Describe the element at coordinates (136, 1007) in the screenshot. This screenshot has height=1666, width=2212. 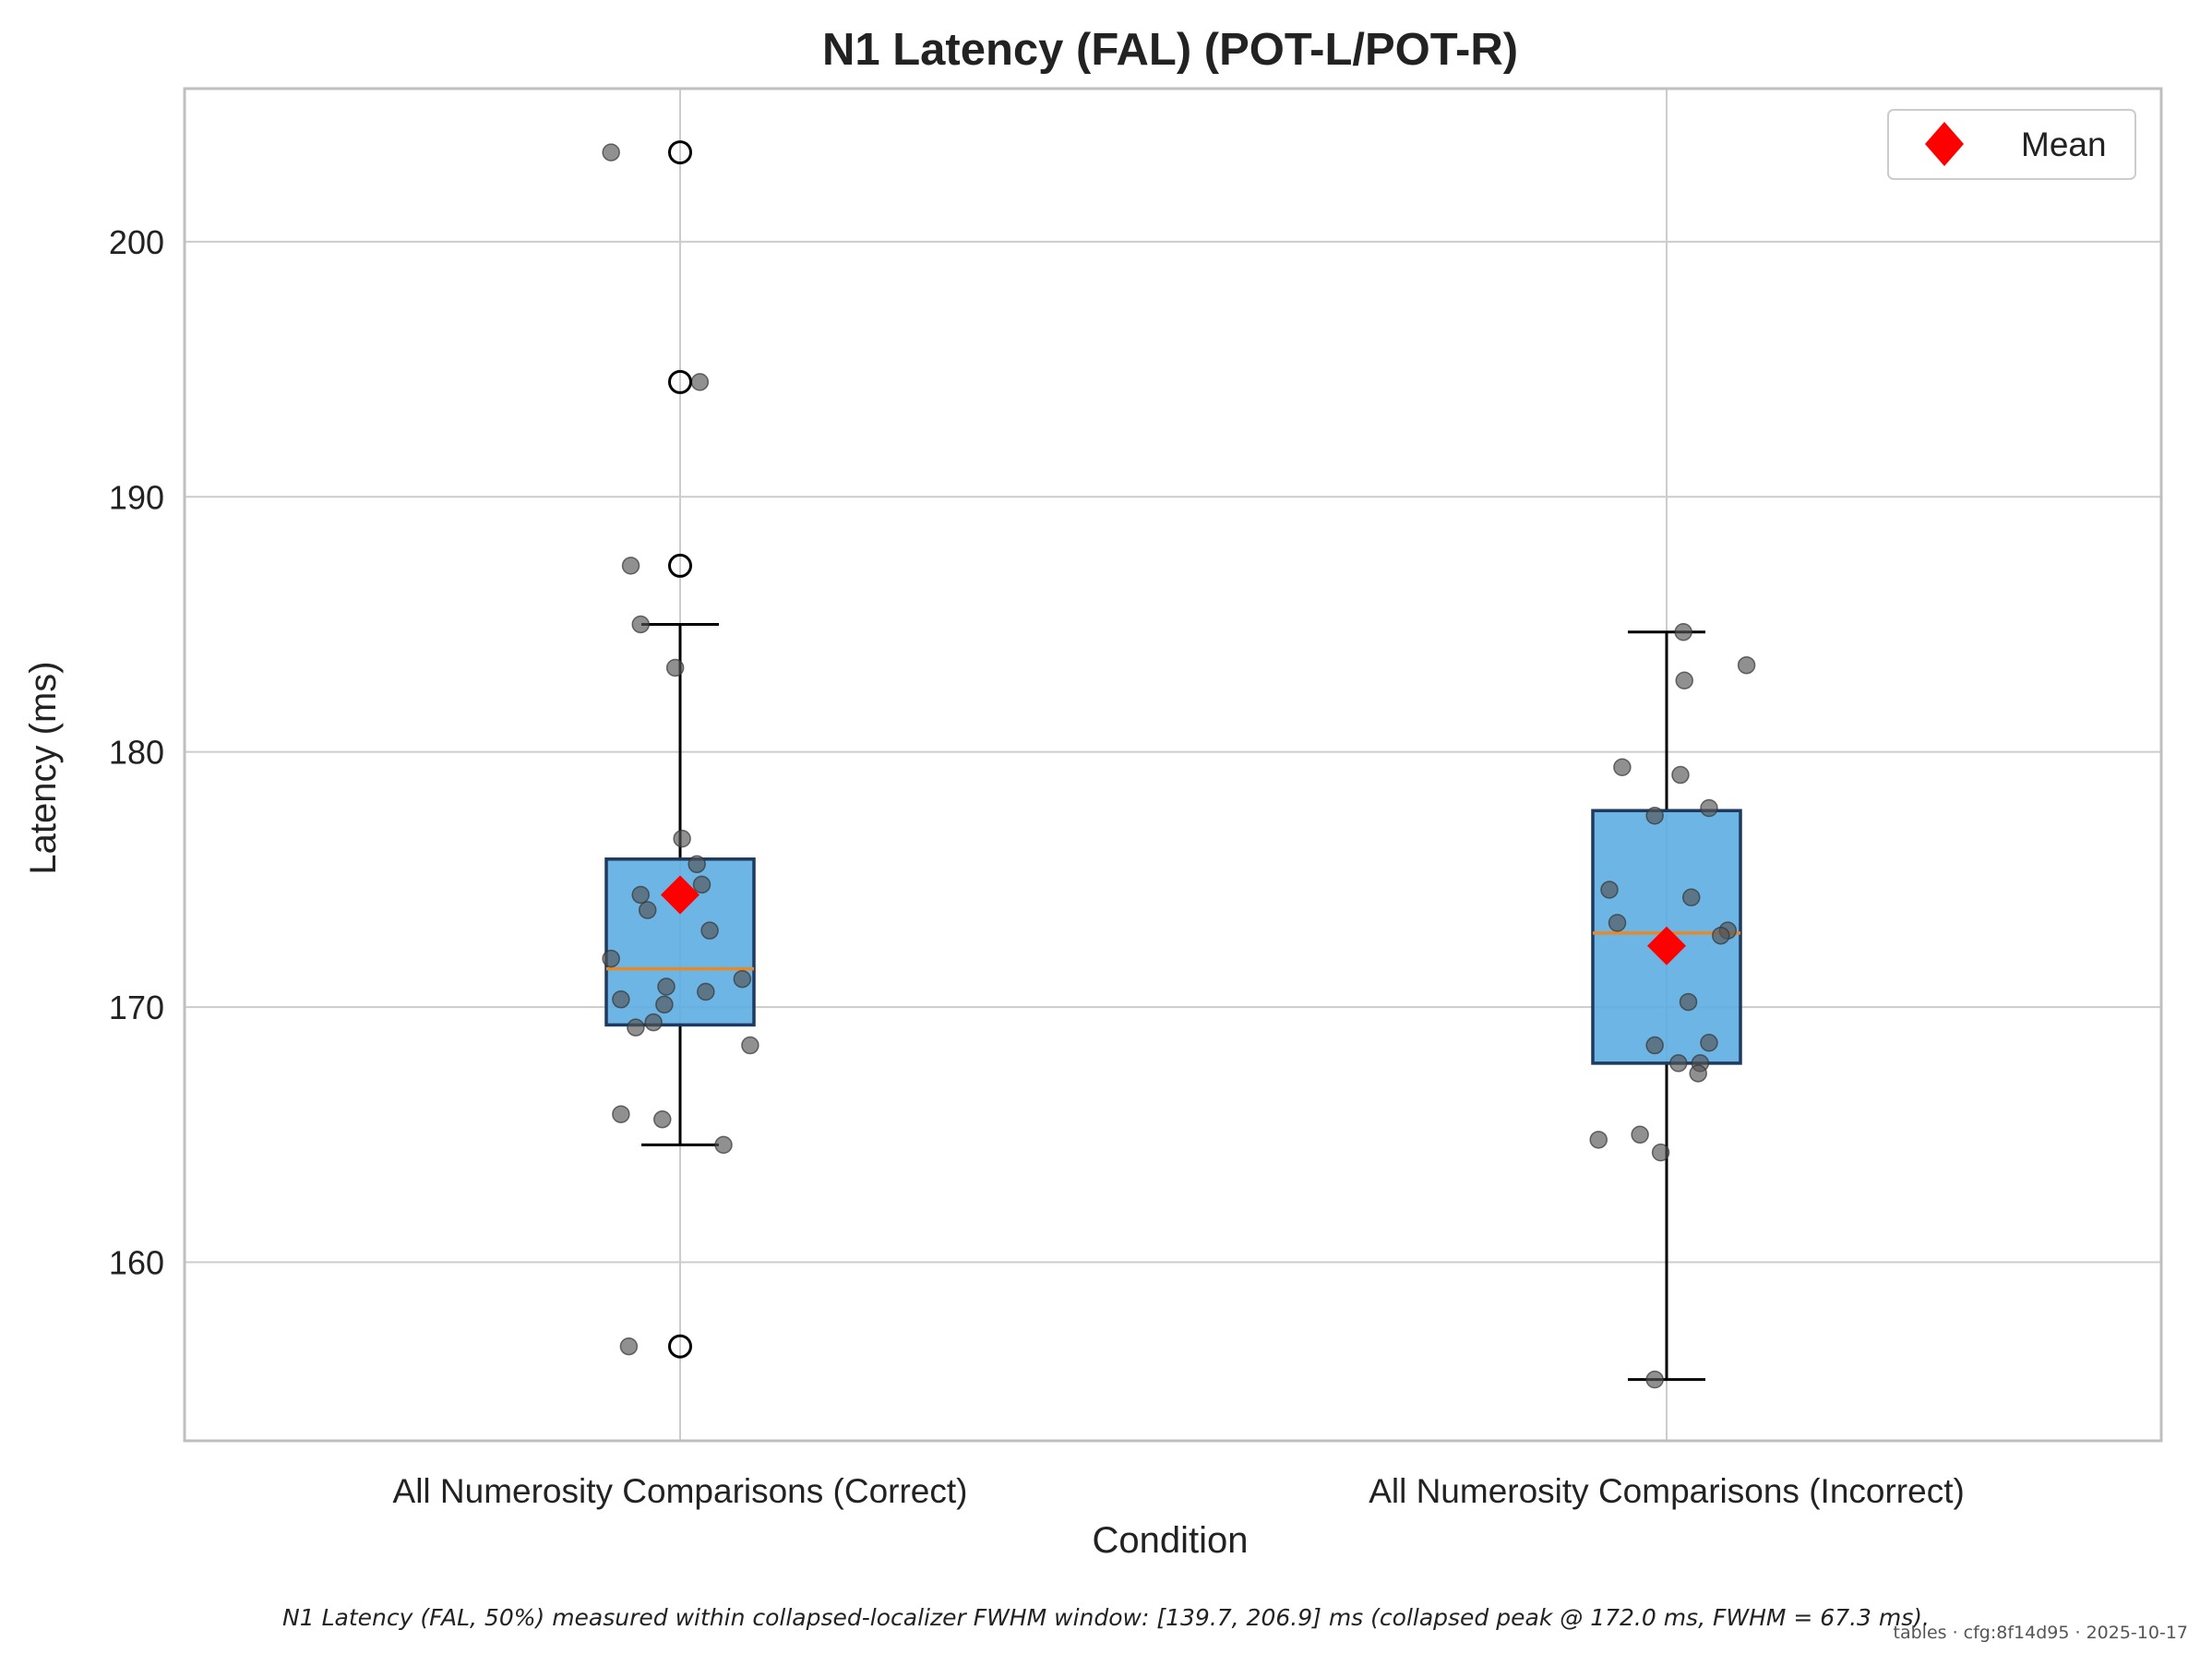
I see `y-tick-label: 170` at that location.